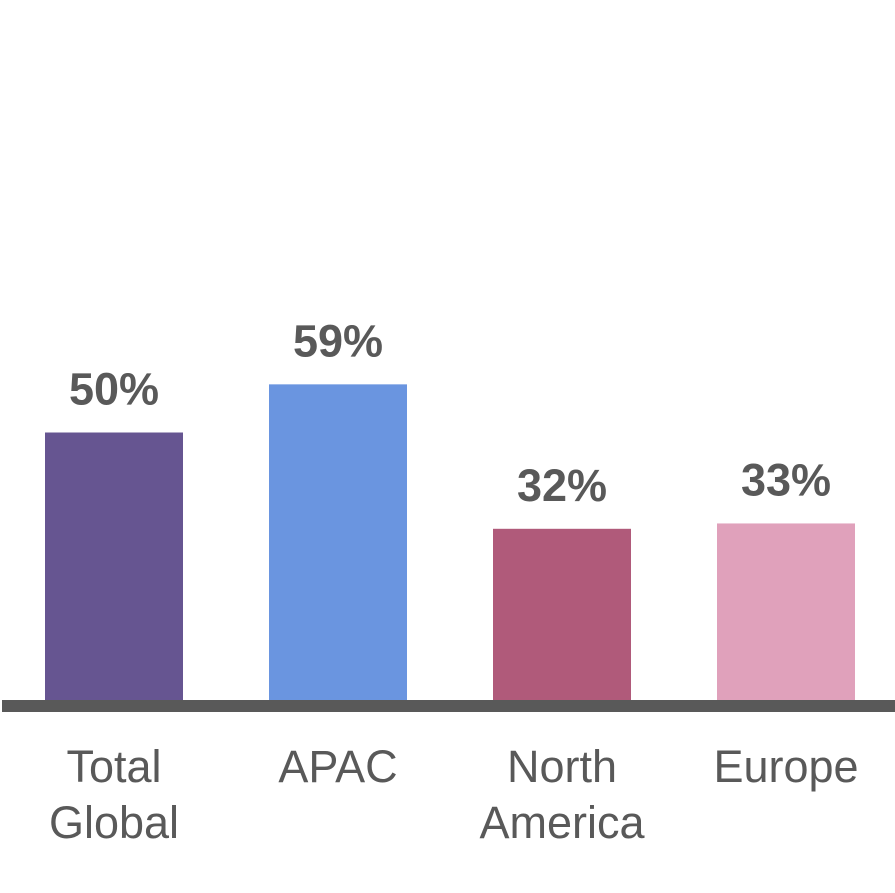 This screenshot has width=895, height=893. What do you see at coordinates (338, 340) in the screenshot?
I see `value-label-1: 59%` at bounding box center [338, 340].